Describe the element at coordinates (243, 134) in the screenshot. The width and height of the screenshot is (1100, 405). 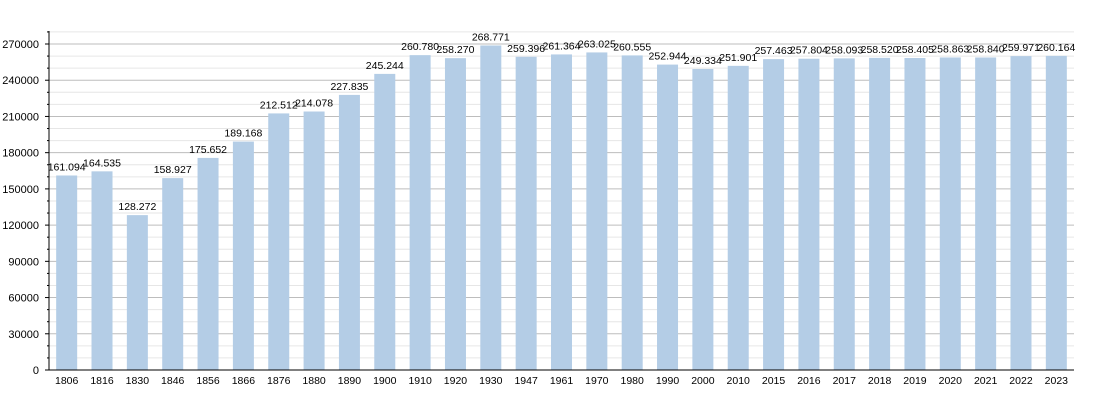
I see `value-label-1866: 189.168` at that location.